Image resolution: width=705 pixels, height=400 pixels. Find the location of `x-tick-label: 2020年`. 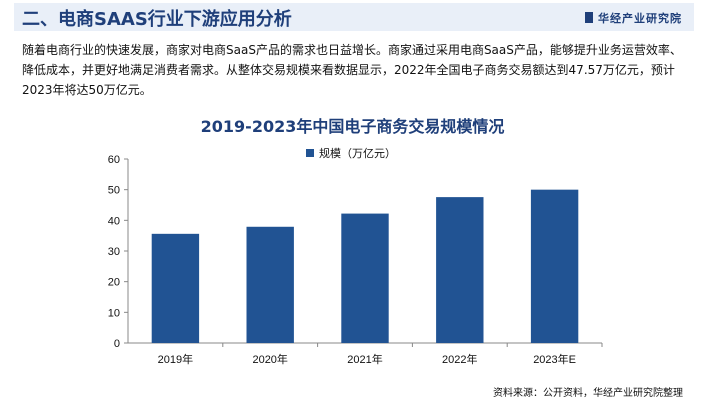

x-tick-label: 2020年 is located at coordinates (269, 359).